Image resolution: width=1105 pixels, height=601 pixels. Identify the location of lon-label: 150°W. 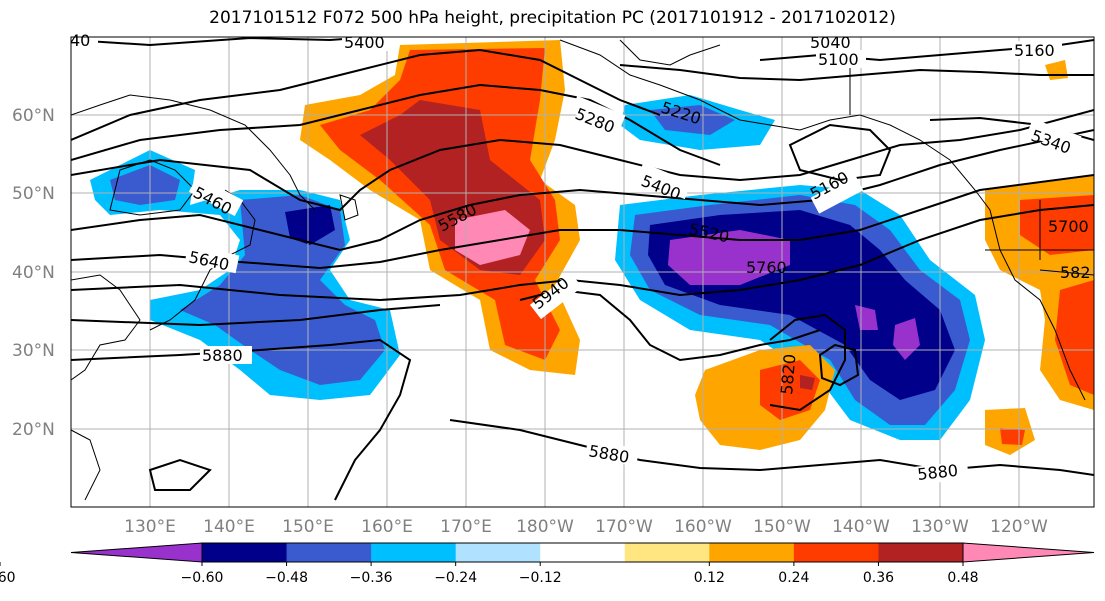
(782, 527).